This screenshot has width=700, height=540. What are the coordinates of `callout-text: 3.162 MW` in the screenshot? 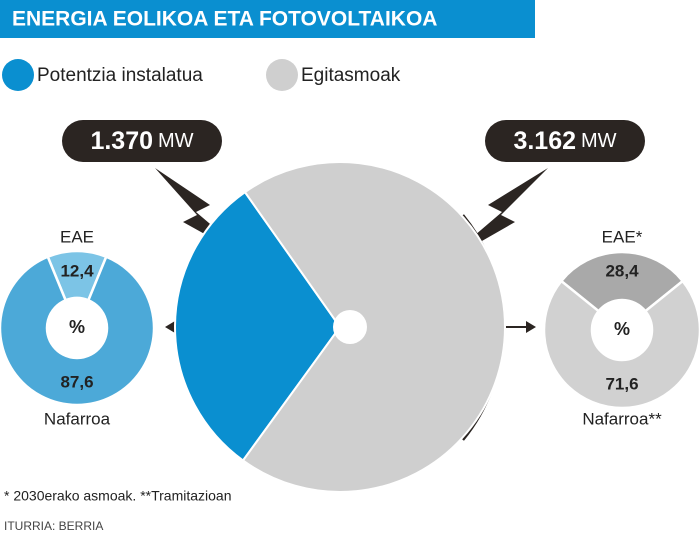 It's located at (564, 141).